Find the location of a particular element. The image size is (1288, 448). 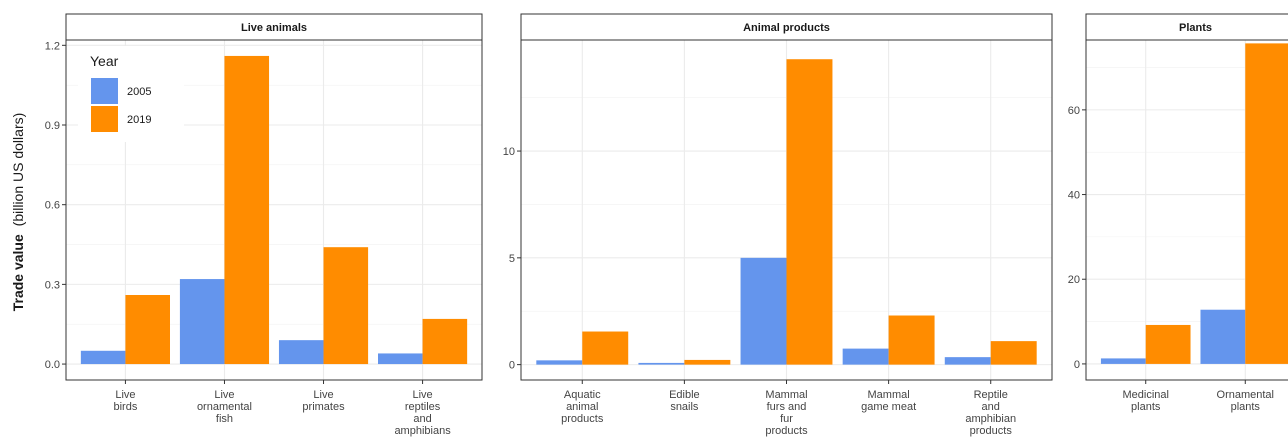

x-tick-label: Mammal game meat is located at coordinates (888, 401).